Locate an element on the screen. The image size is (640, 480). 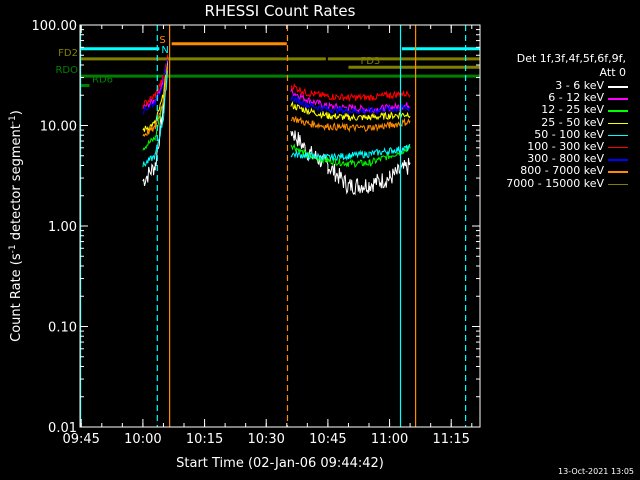
chart-title: RHESSI Count Rates is located at coordinates (280, 11).